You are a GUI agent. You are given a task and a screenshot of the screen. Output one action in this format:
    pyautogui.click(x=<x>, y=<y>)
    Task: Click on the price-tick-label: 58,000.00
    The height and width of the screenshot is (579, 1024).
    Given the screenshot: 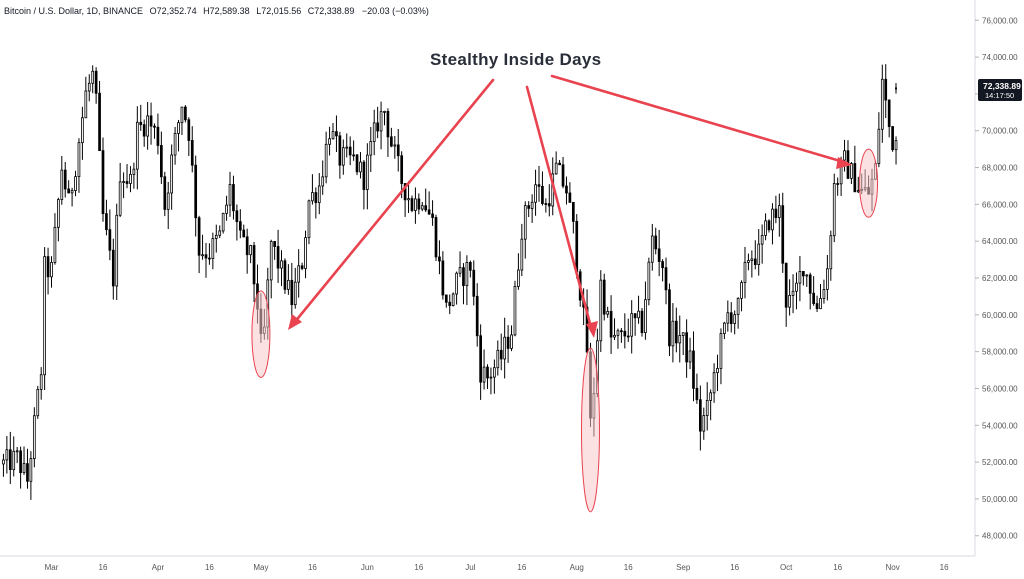 What is the action you would take?
    pyautogui.click(x=1000, y=352)
    